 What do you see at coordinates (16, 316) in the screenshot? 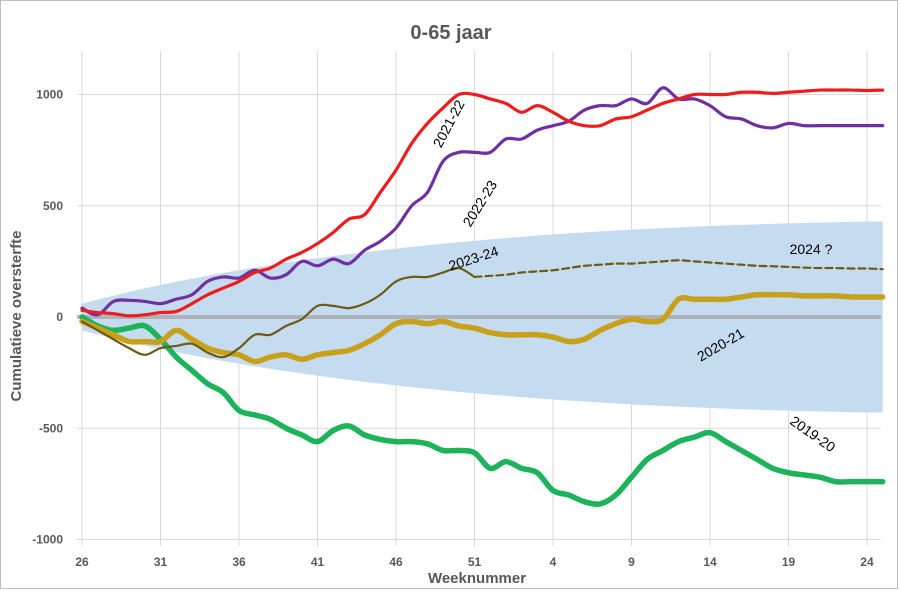
I see `y-axis-label: Cumulatieve oversterfte` at bounding box center [16, 316].